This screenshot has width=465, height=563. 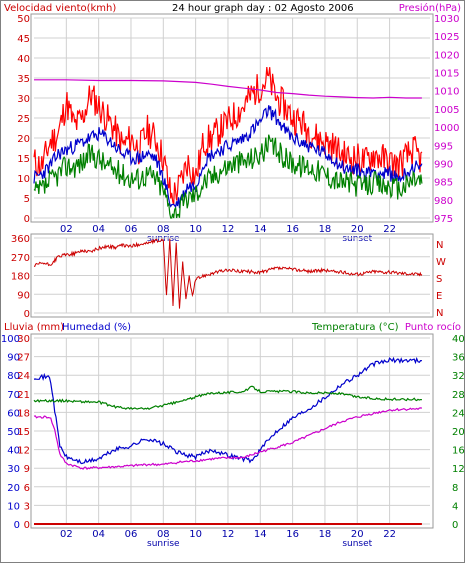 What do you see at coordinates (163, 534) in the screenshot?
I see `p3-x-tick-label: 08` at bounding box center [163, 534].